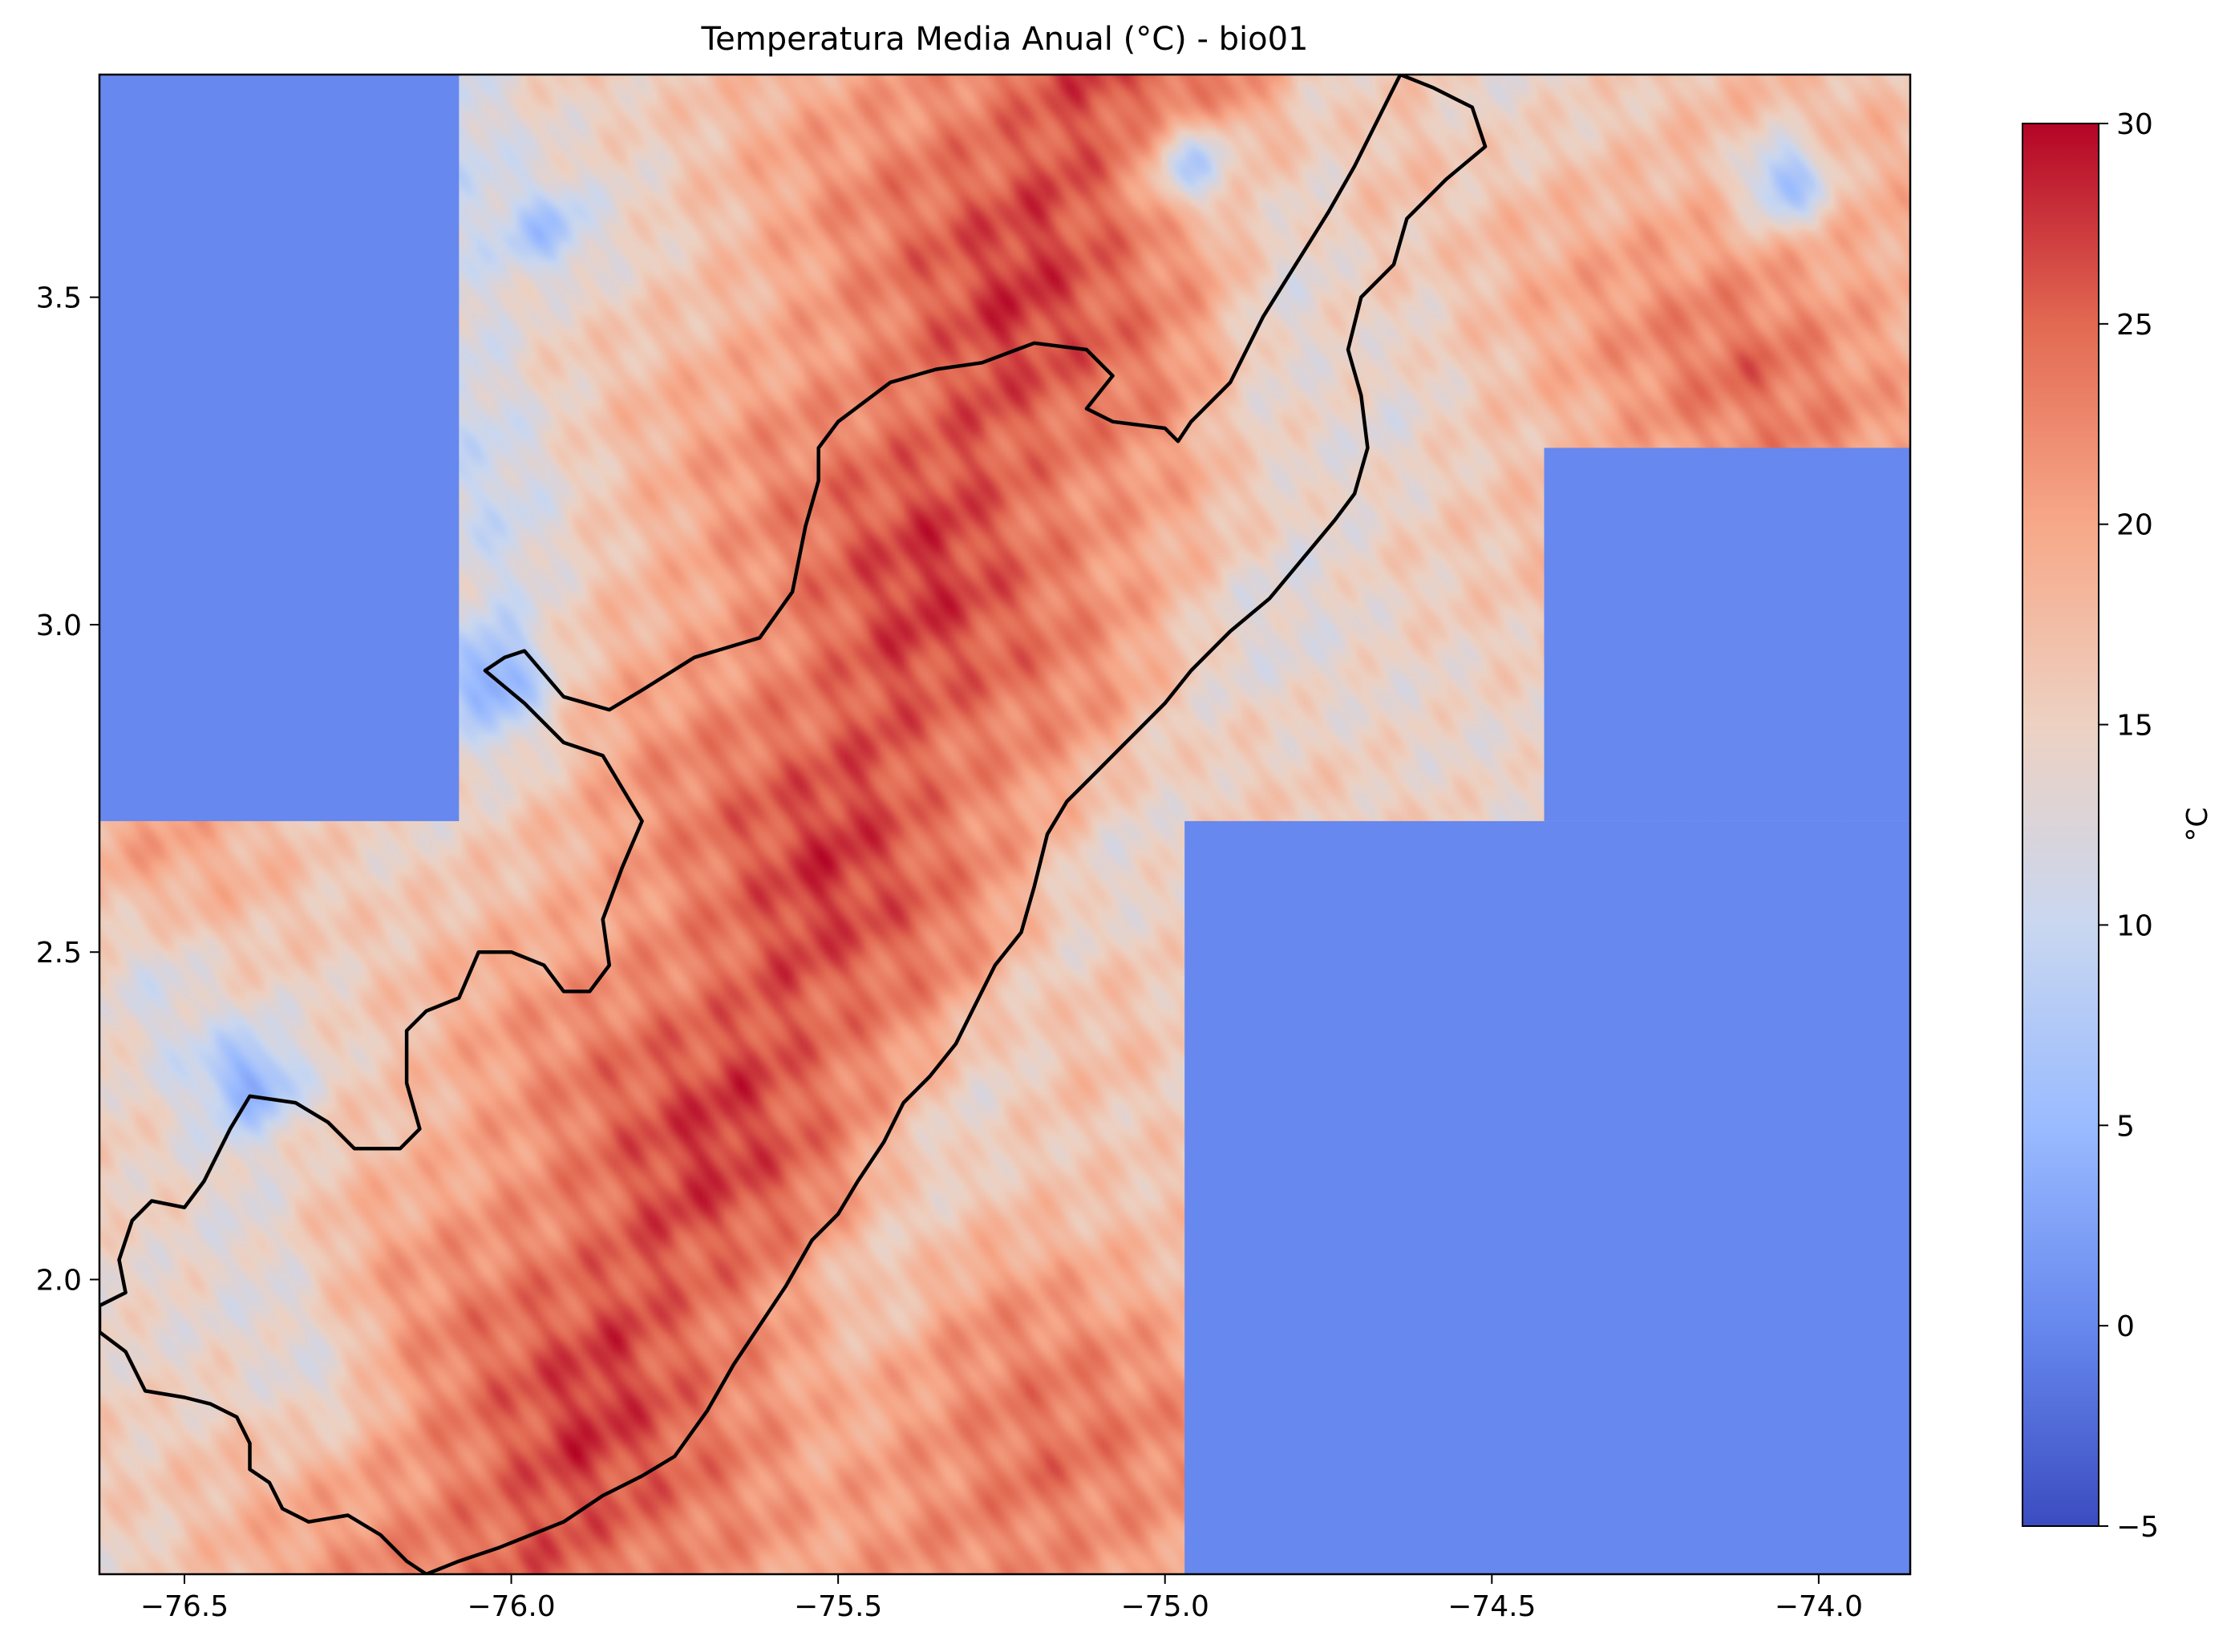  Describe the element at coordinates (2197, 824) in the screenshot. I see `colorbar-label: °C` at that location.